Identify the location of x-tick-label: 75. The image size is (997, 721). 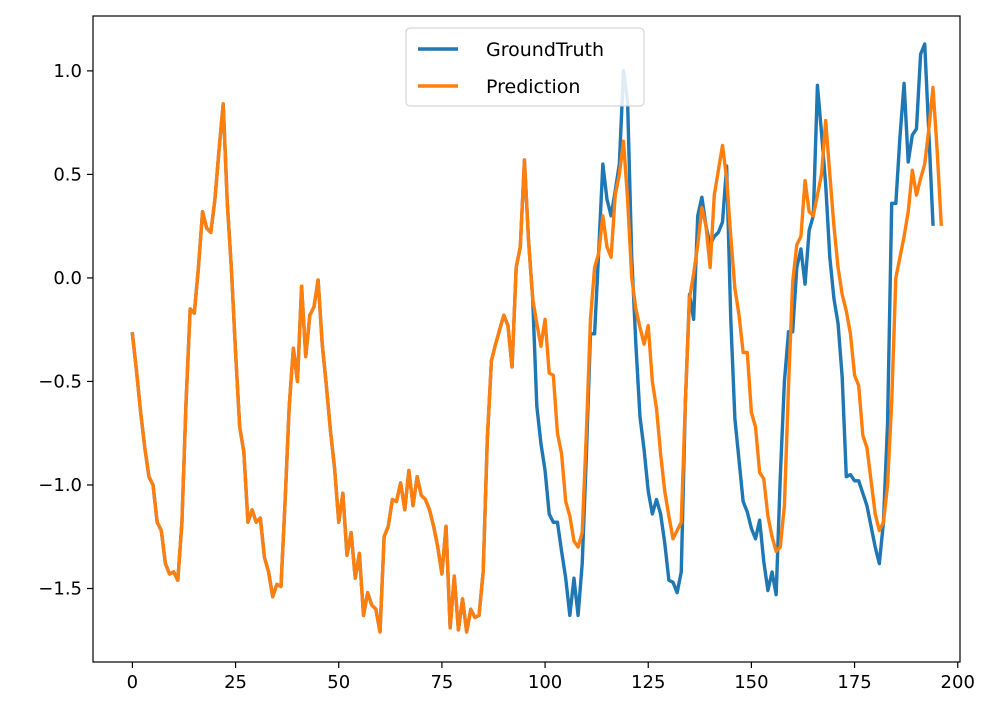
(441, 682).